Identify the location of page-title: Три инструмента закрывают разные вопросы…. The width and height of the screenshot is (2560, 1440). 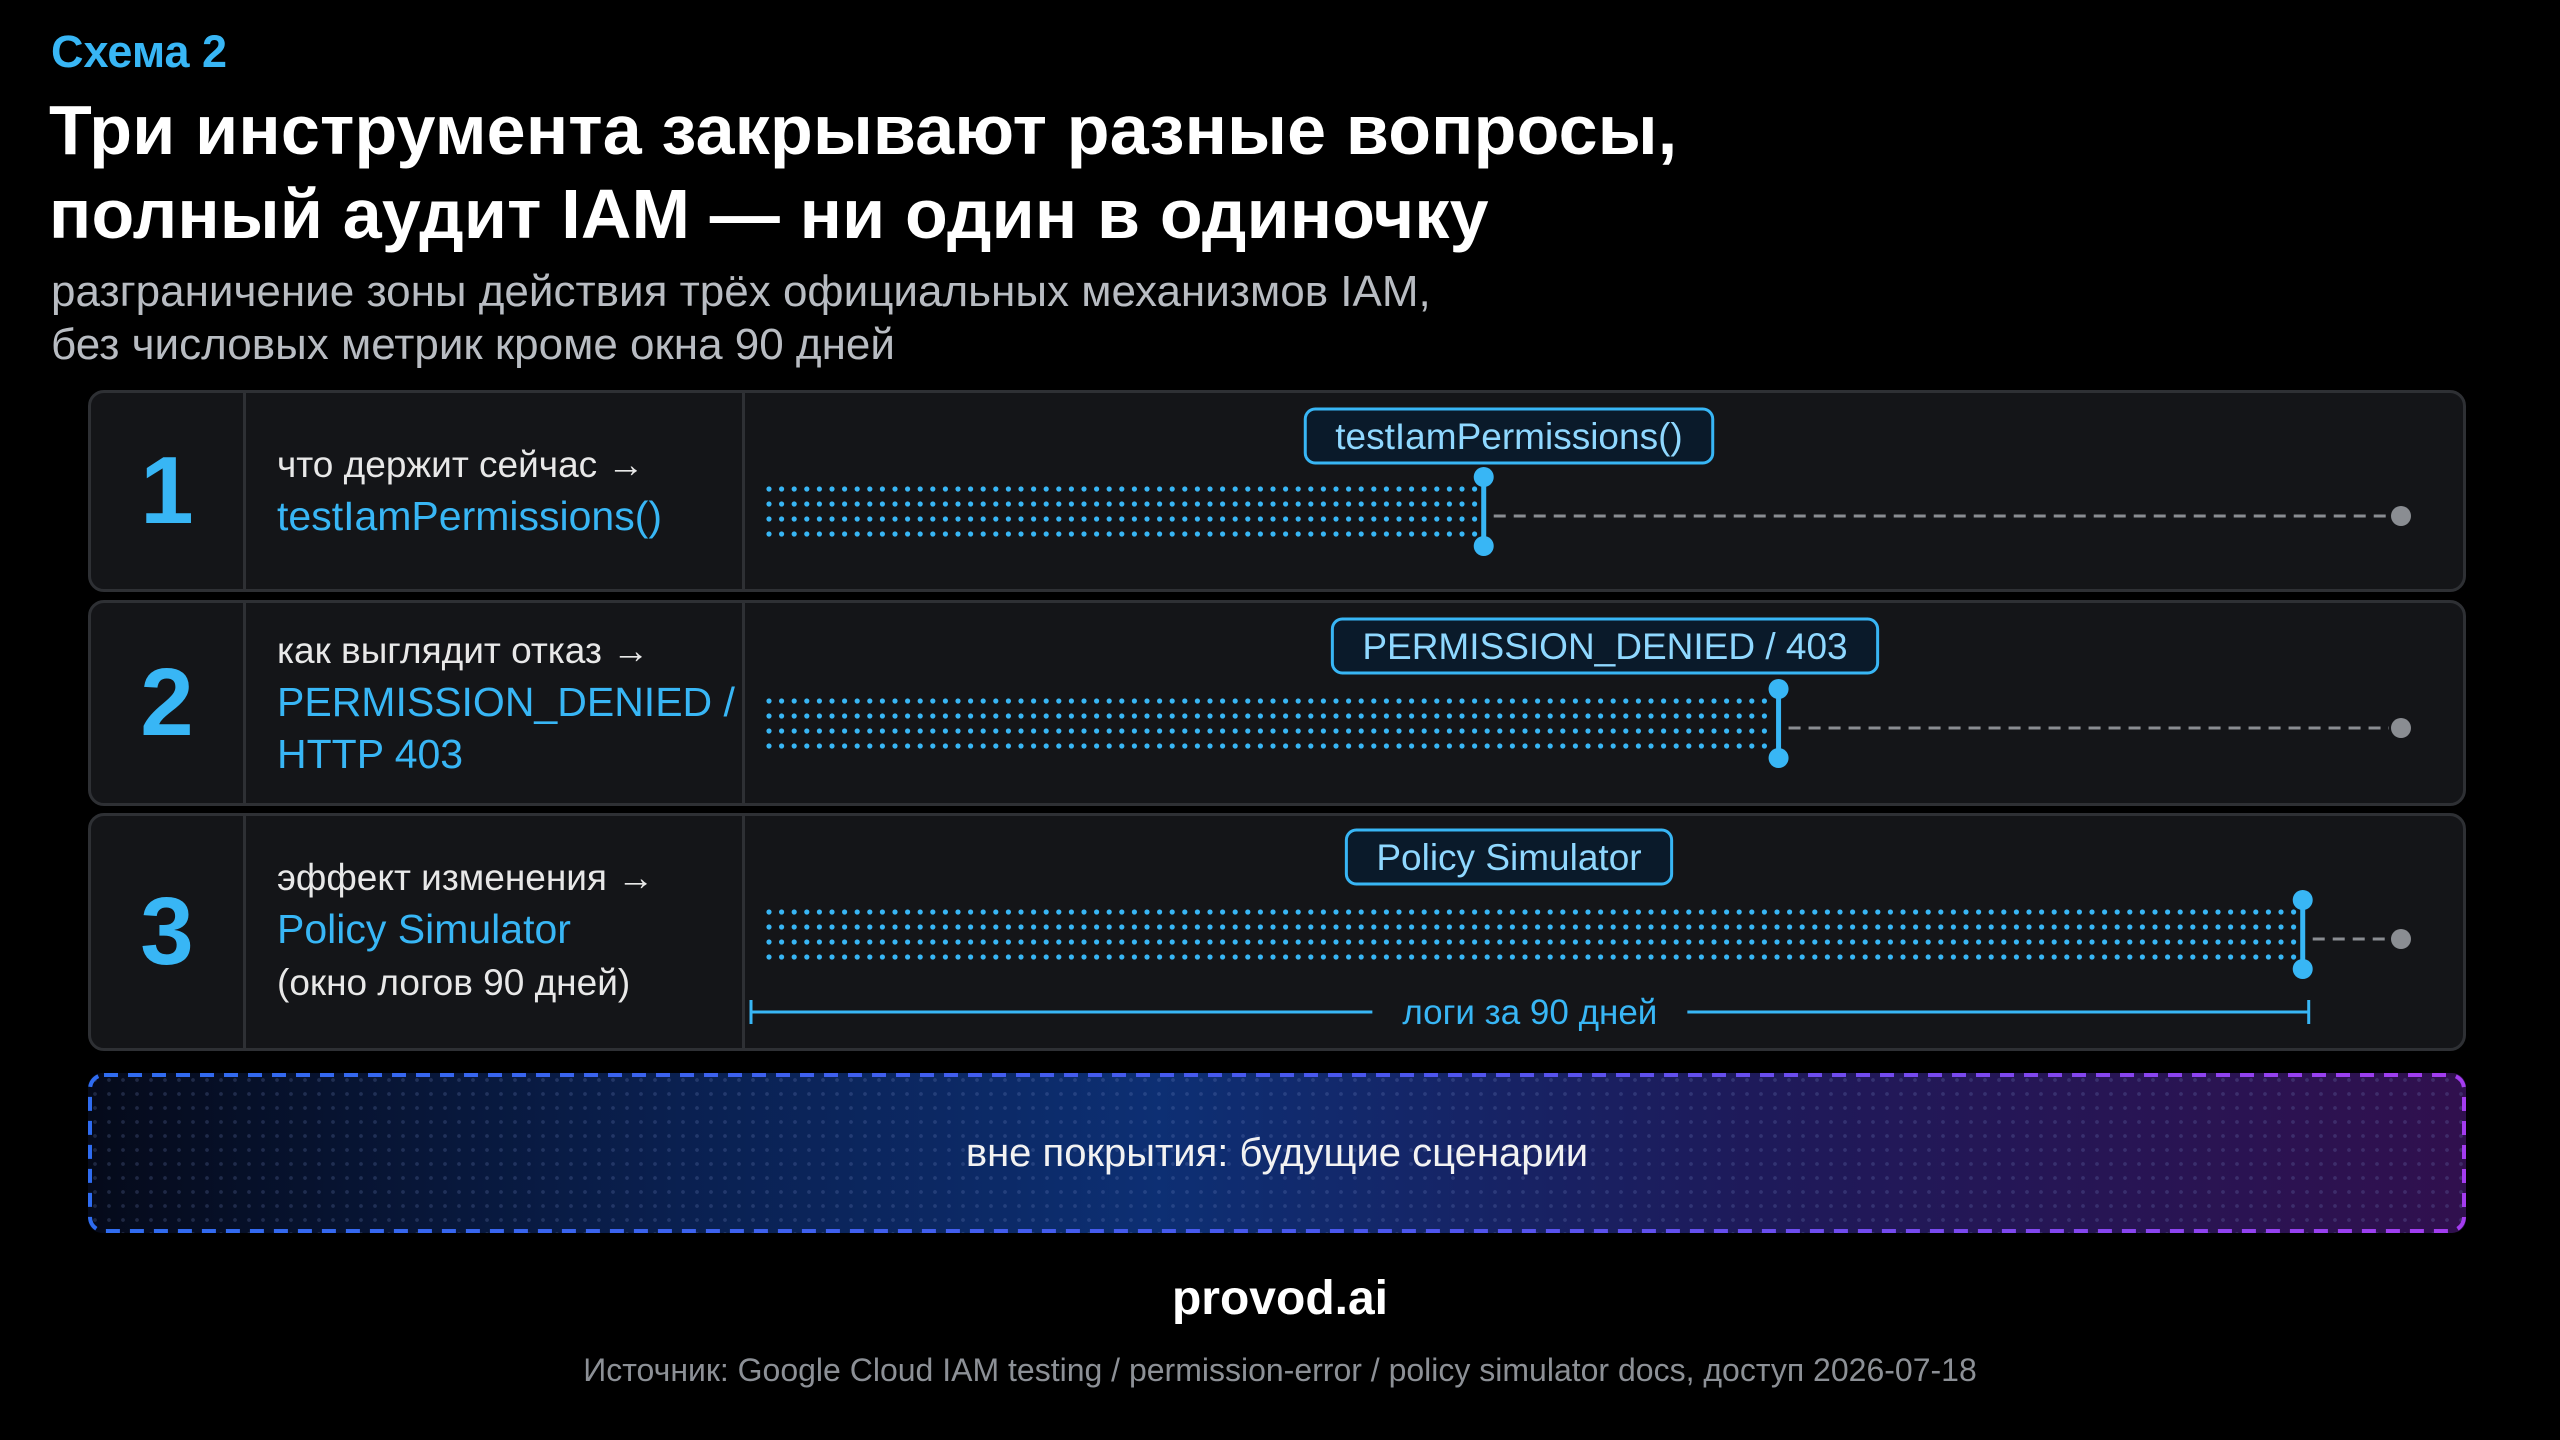
(863, 172).